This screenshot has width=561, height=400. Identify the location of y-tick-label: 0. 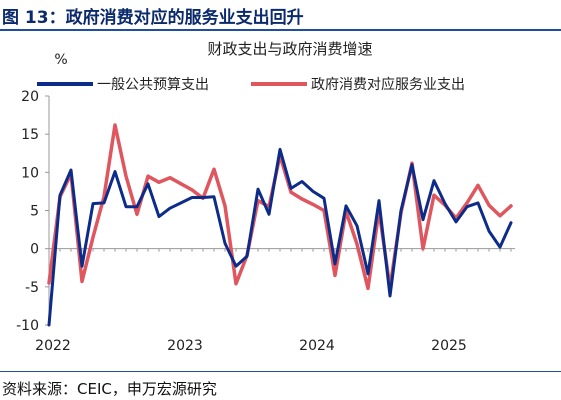
(34, 250).